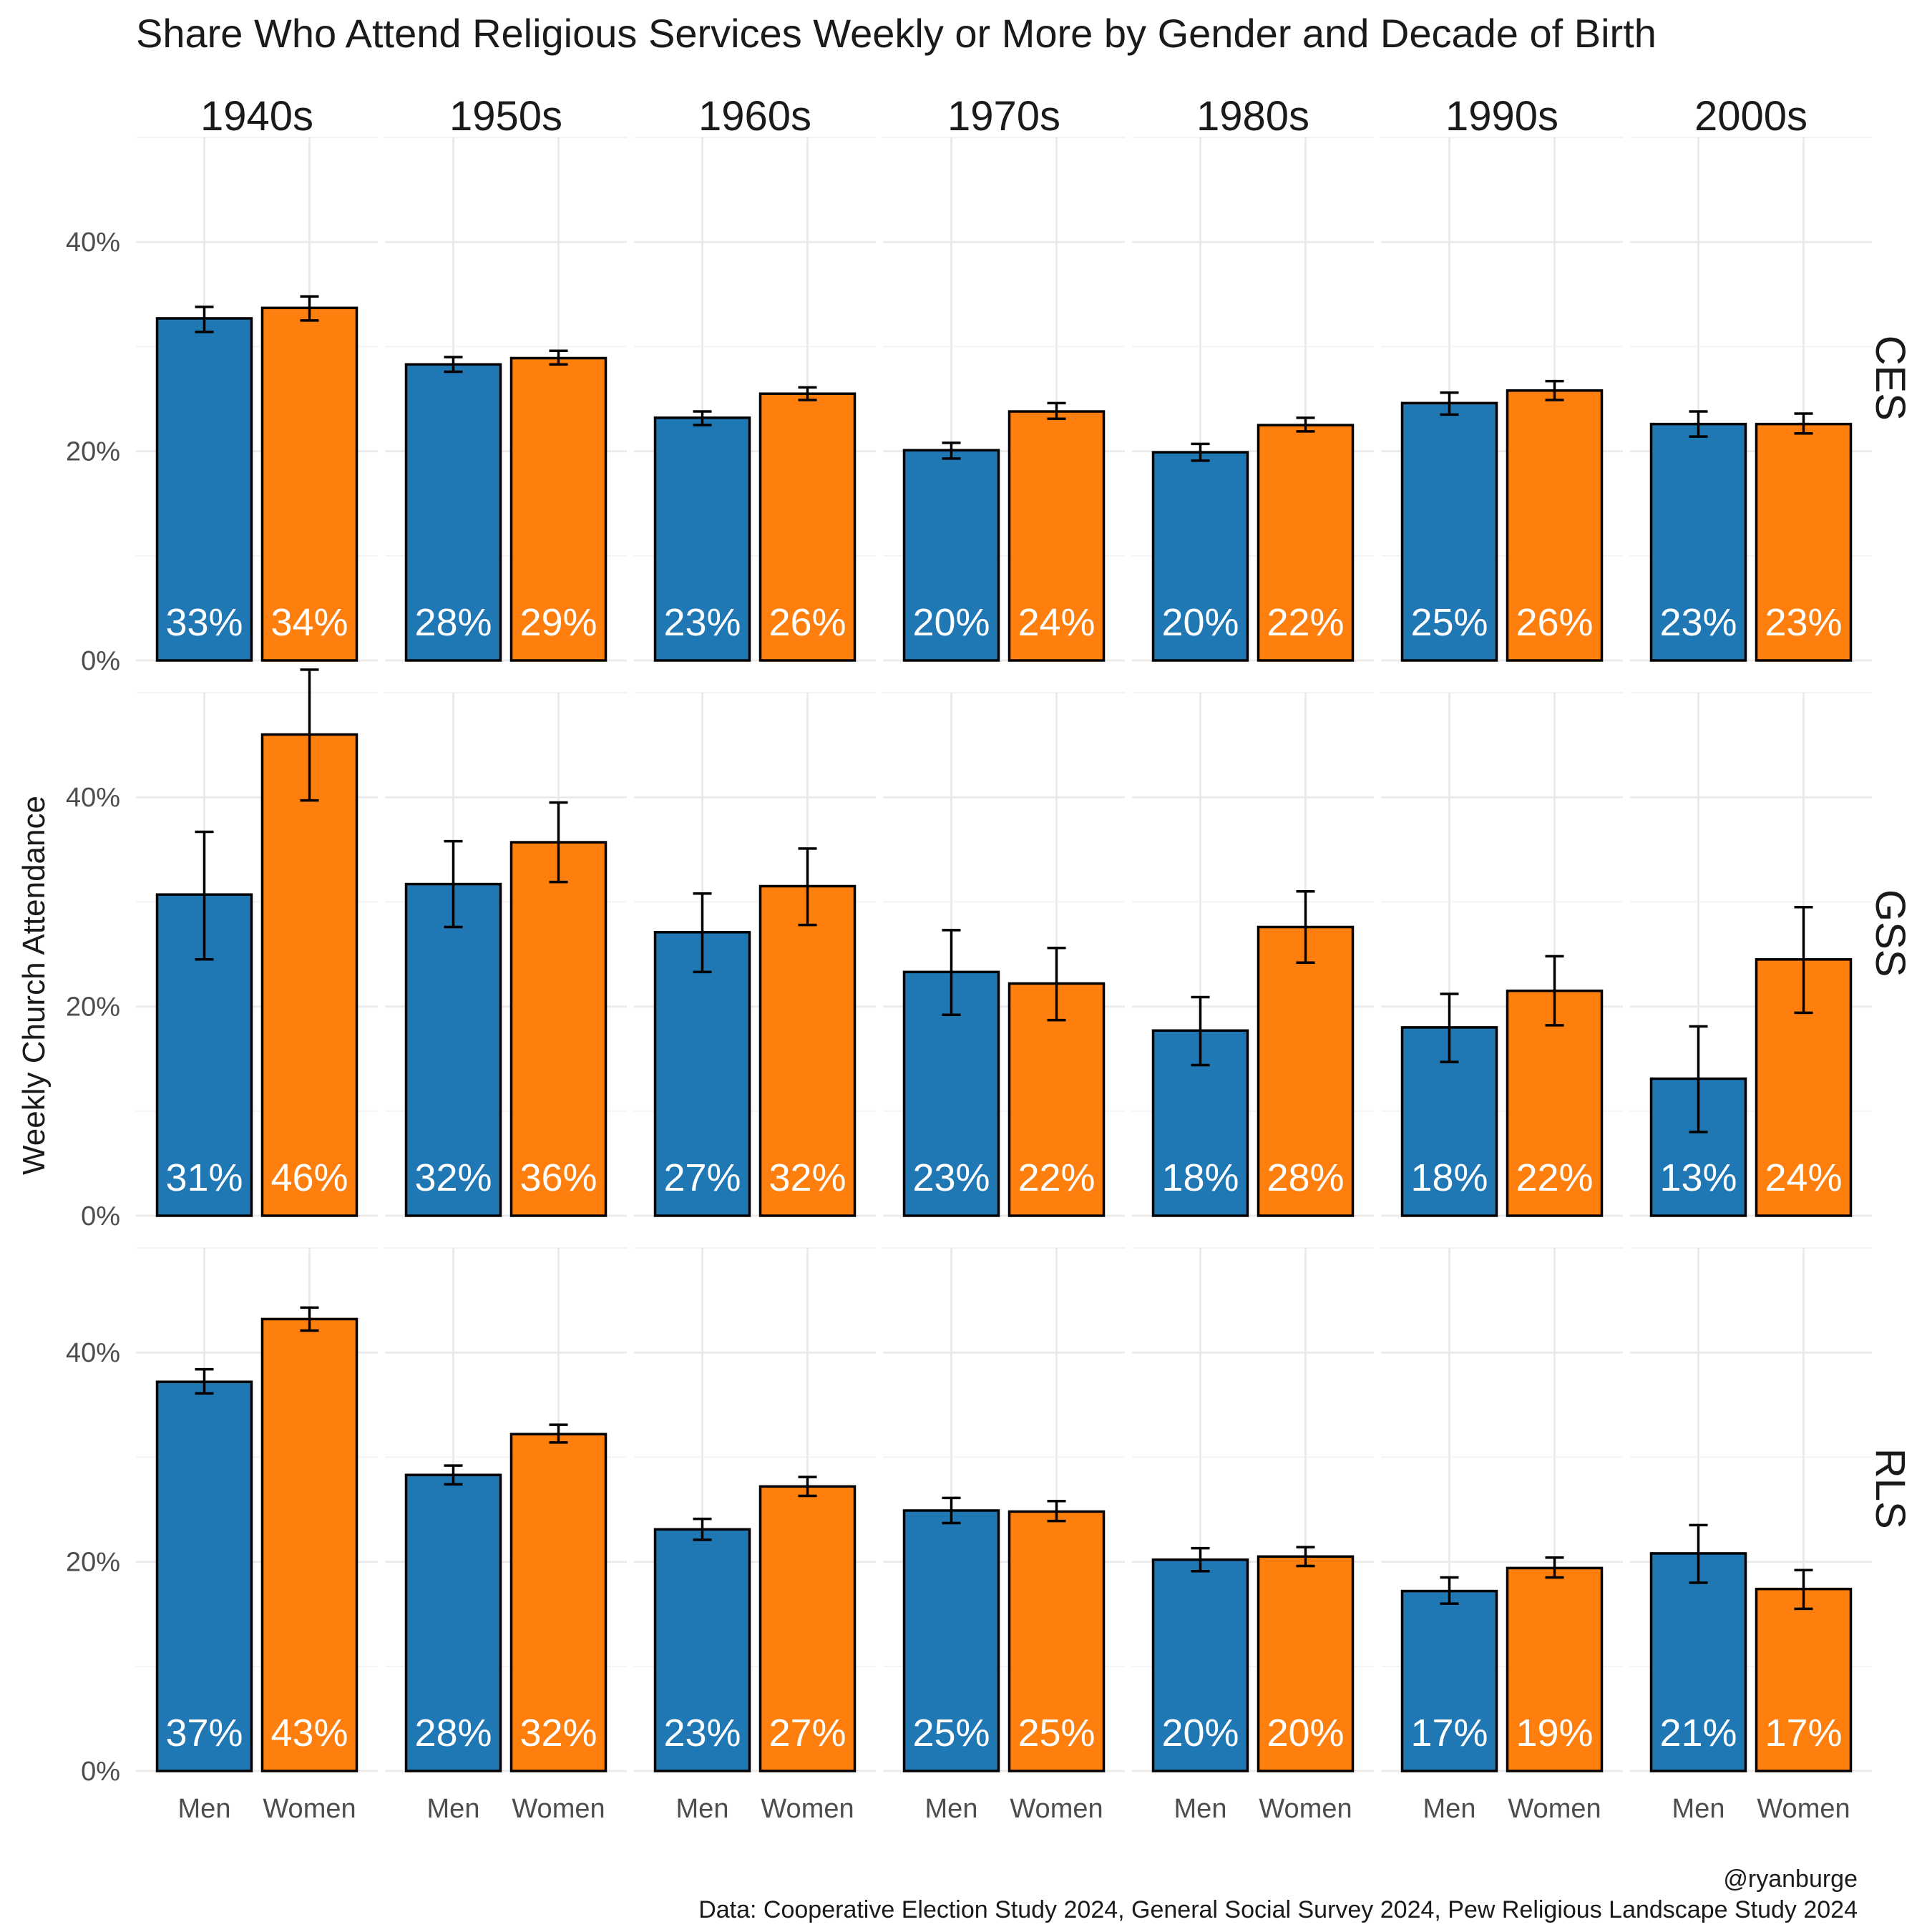 The width and height of the screenshot is (1932, 1932). What do you see at coordinates (1803, 1733) in the screenshot?
I see `data-label-RLS-2000s-Women: 17%` at bounding box center [1803, 1733].